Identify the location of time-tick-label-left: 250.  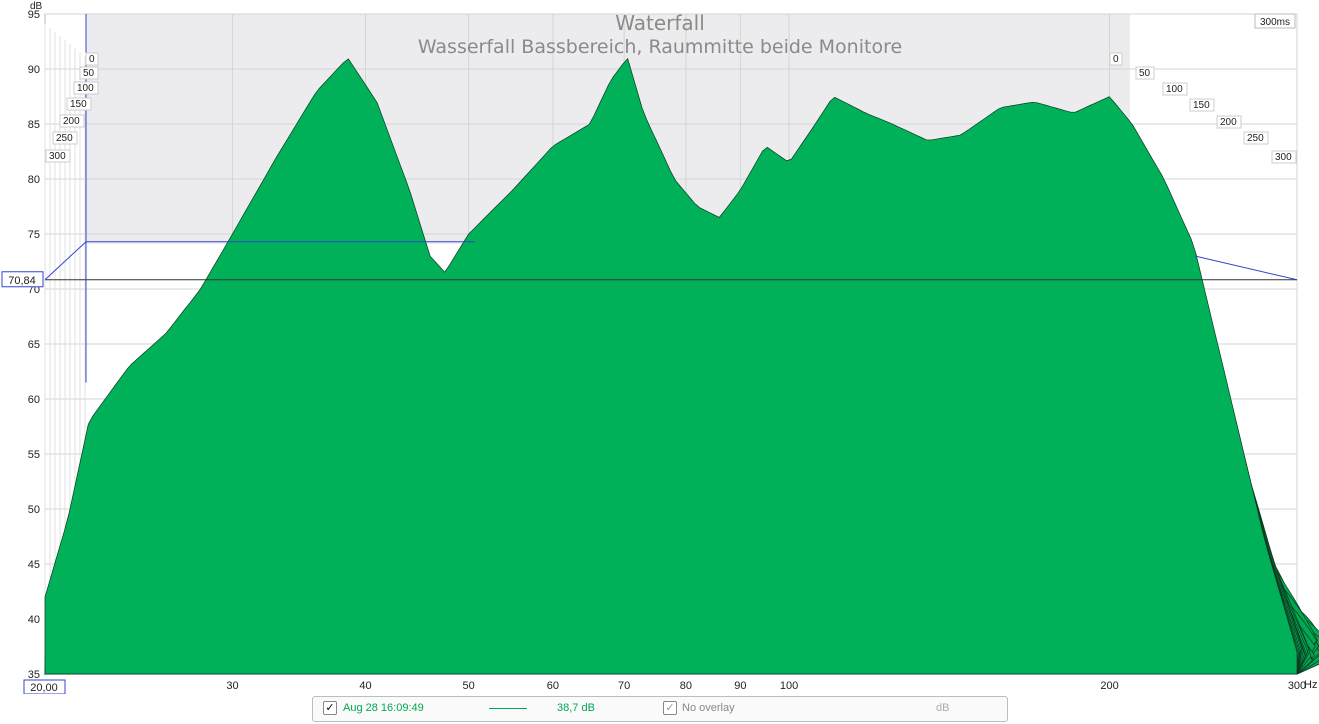
(64, 138).